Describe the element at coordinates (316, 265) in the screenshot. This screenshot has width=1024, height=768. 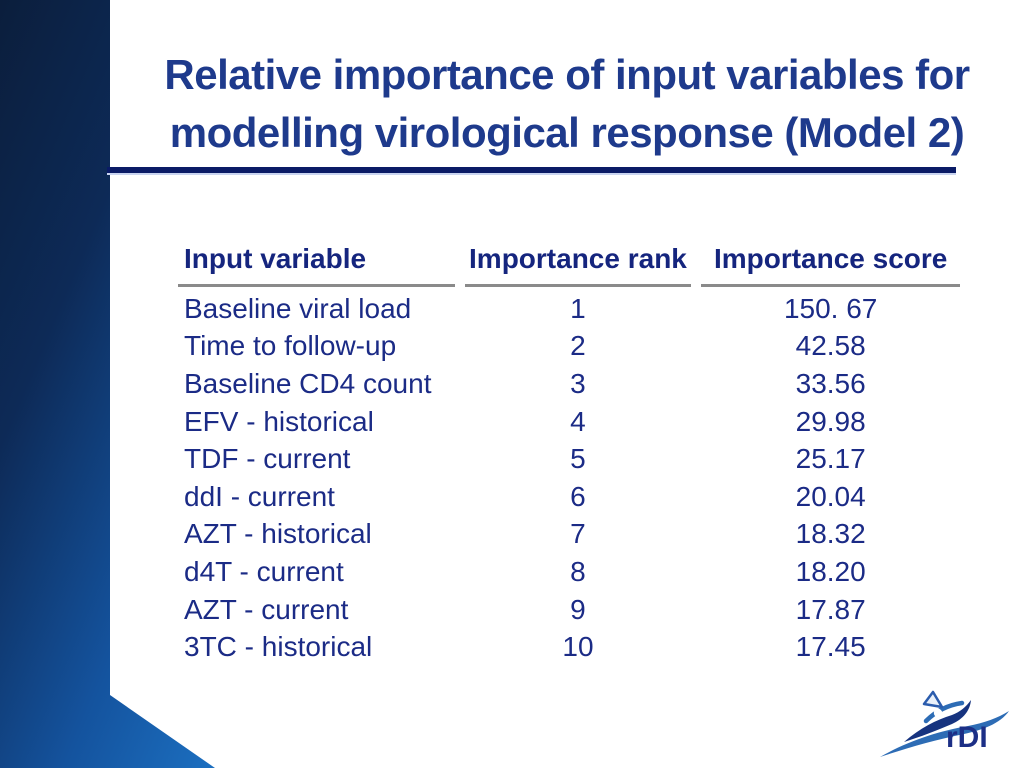
I see `column-header-input-variable: Input variable` at that location.